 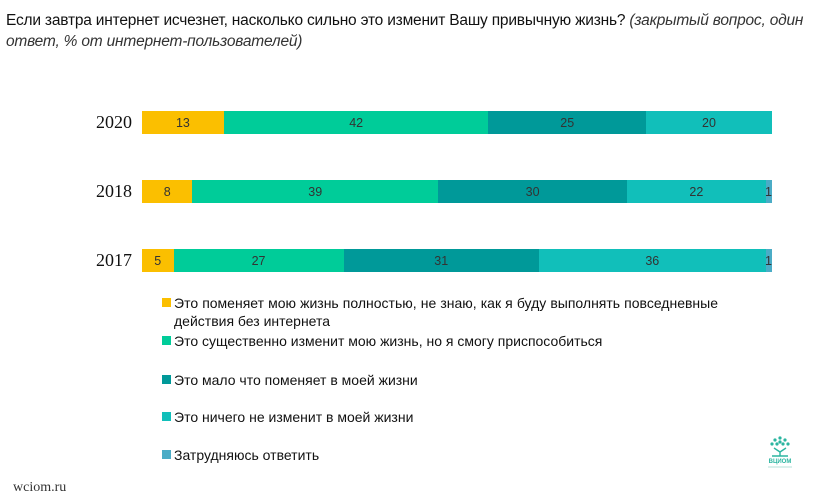 I want to click on bar-row-2020: 2020 13 42 25 20, so click(x=407, y=122).